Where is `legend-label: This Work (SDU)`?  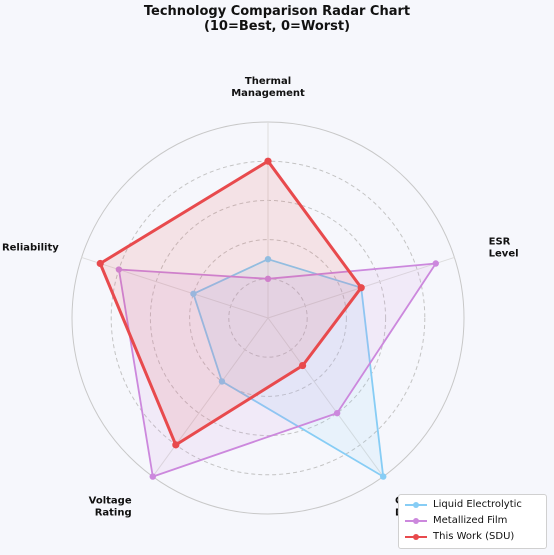 legend-label: This Work (SDU) is located at coordinates (474, 536).